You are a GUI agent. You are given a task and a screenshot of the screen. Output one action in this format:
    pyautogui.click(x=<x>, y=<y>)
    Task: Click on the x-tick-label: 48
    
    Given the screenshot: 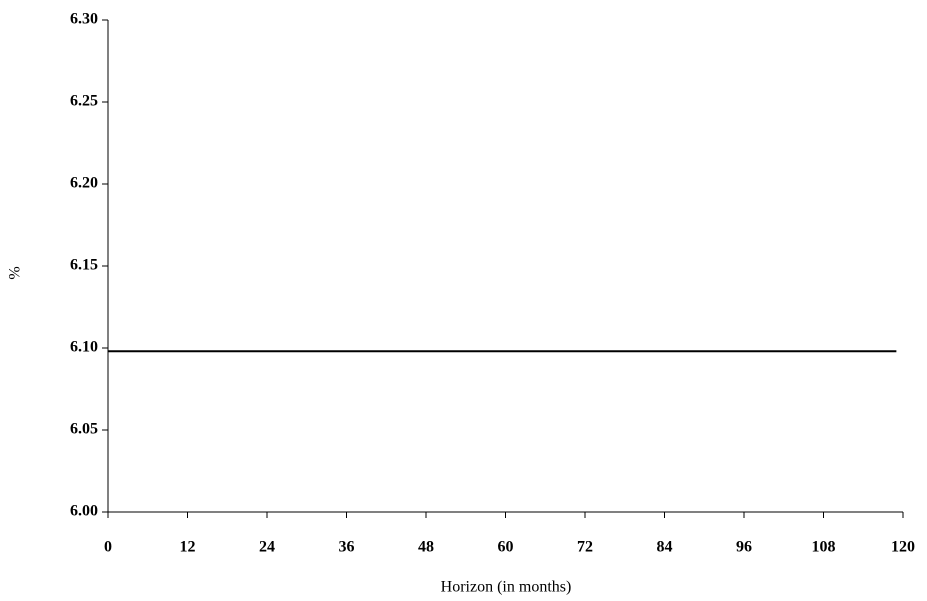 What is the action you would take?
    pyautogui.click(x=426, y=547)
    